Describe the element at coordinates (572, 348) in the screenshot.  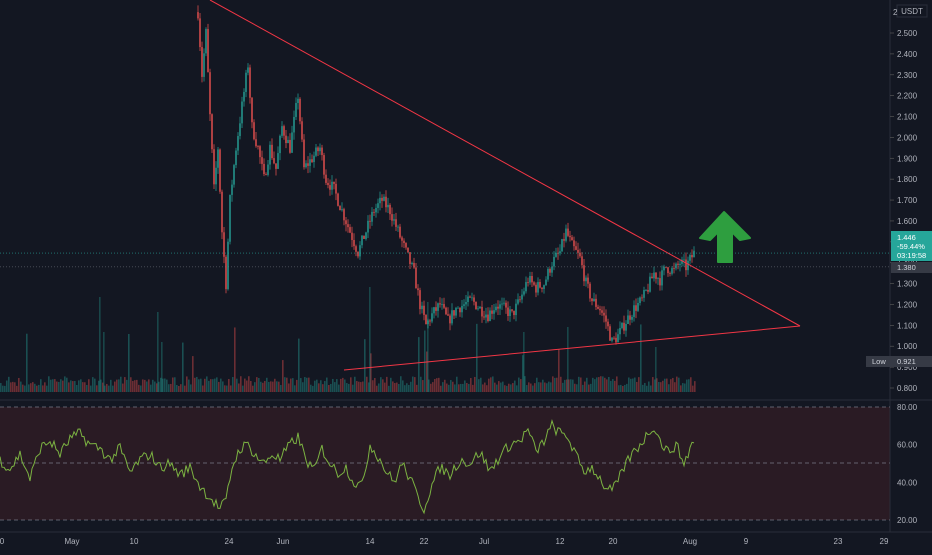
I see `ascending-trendline` at that location.